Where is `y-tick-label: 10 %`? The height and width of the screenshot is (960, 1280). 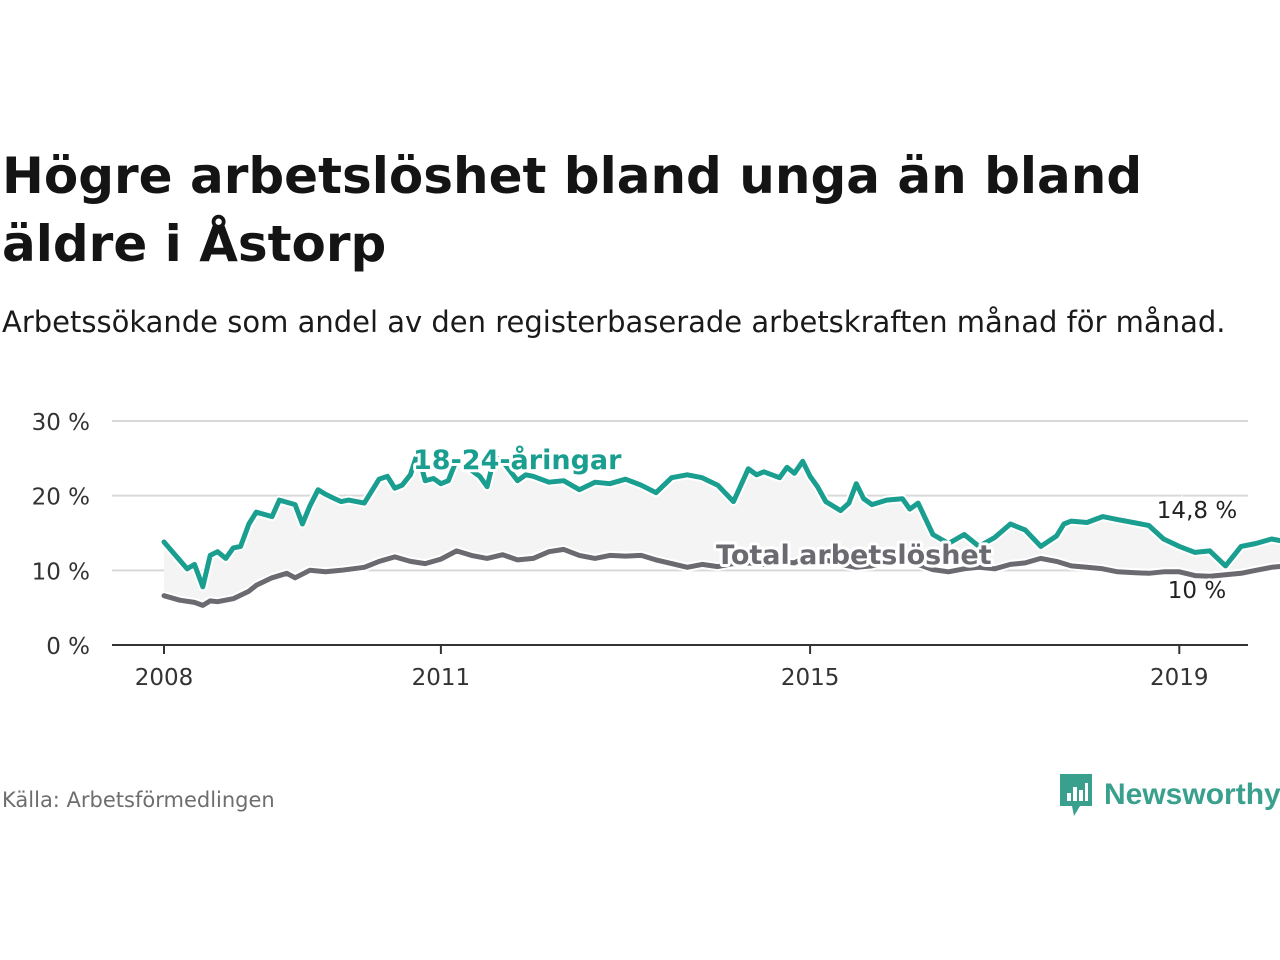 y-tick-label: 10 % is located at coordinates (61, 572).